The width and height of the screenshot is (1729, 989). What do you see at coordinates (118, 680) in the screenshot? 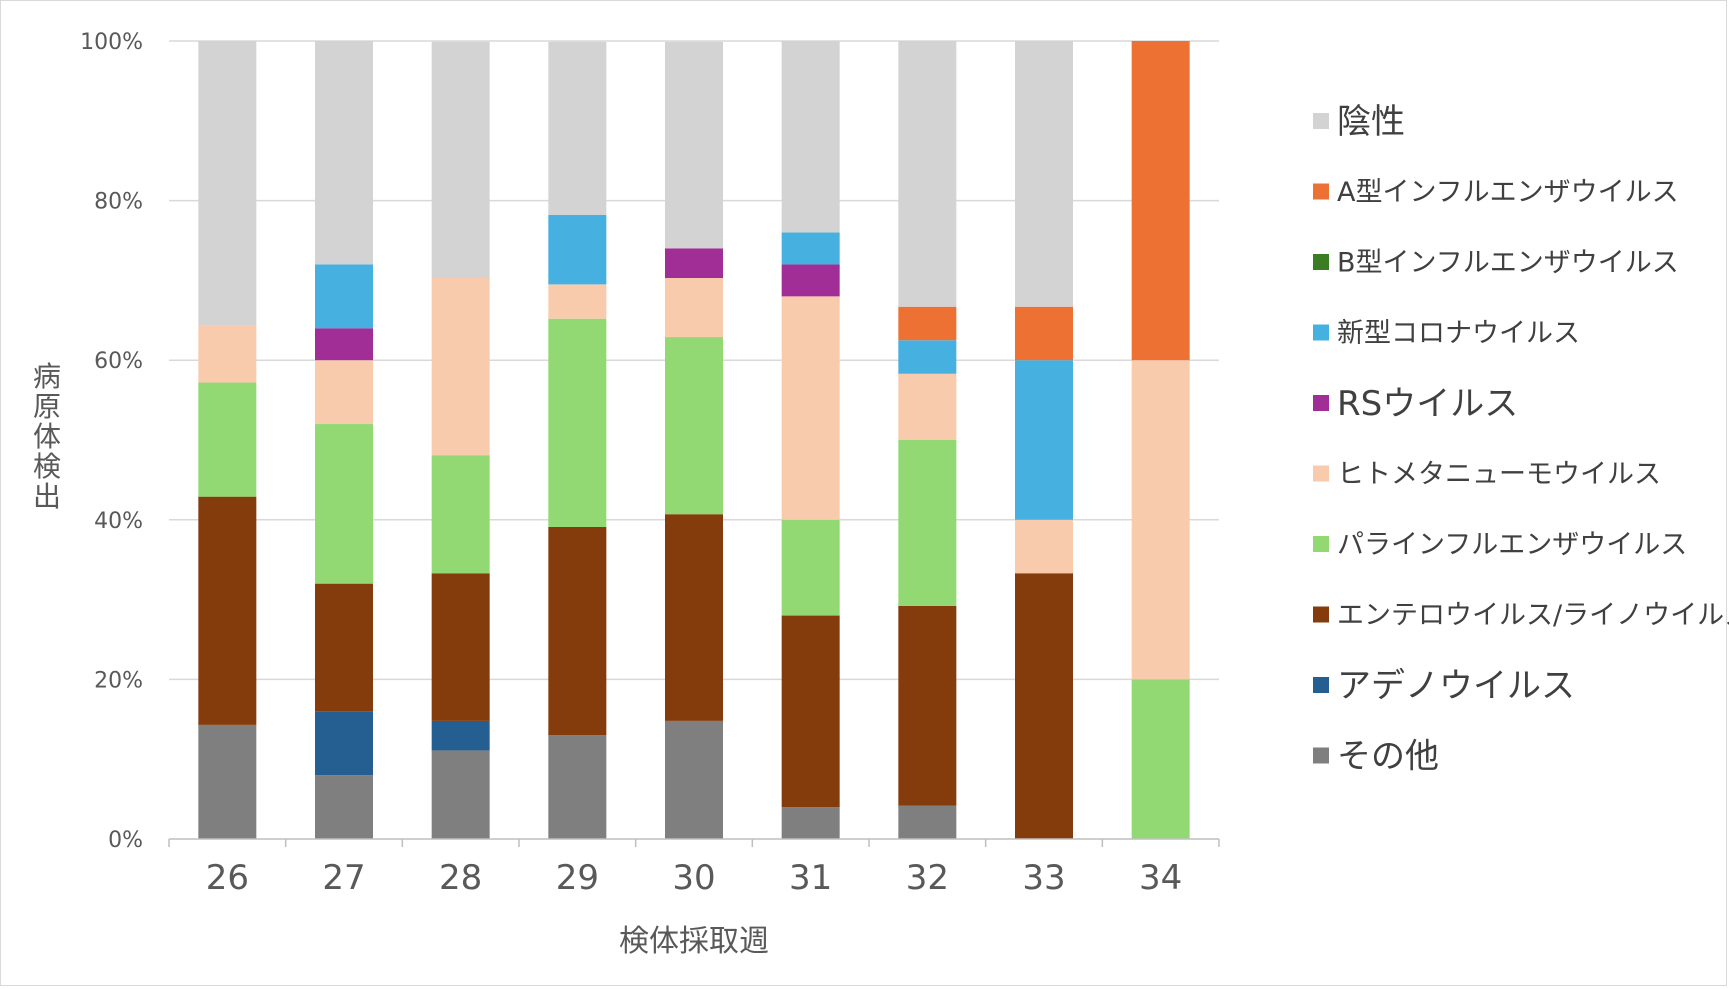
I see `y-tick-label: 20%` at bounding box center [118, 680].